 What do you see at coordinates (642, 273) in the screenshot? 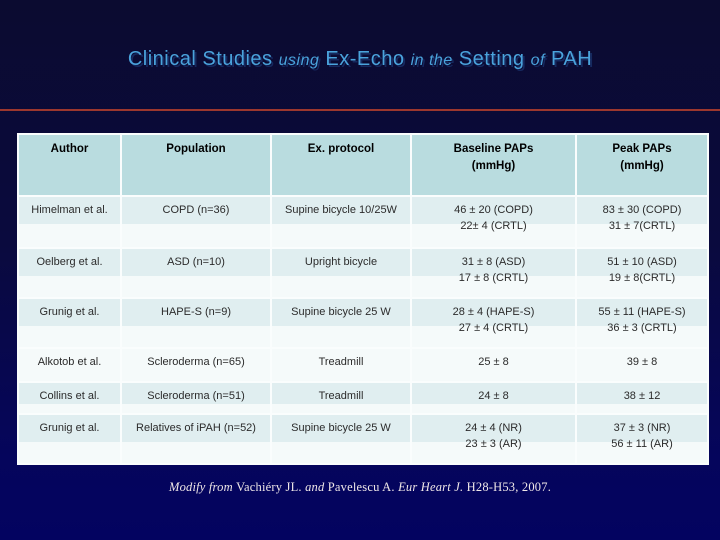
I see `cell-peak-paps: 51 ± 10 (ASD) 19 ± 8(CRTL)` at bounding box center [642, 273].